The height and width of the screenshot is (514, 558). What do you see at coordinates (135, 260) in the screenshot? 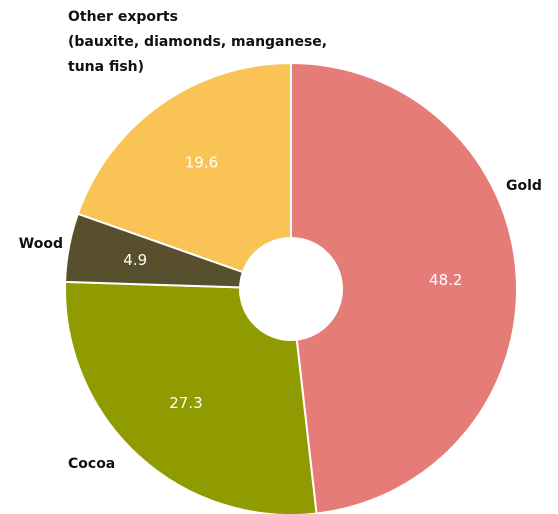
I see `value-label-wood: 4.9` at bounding box center [135, 260].